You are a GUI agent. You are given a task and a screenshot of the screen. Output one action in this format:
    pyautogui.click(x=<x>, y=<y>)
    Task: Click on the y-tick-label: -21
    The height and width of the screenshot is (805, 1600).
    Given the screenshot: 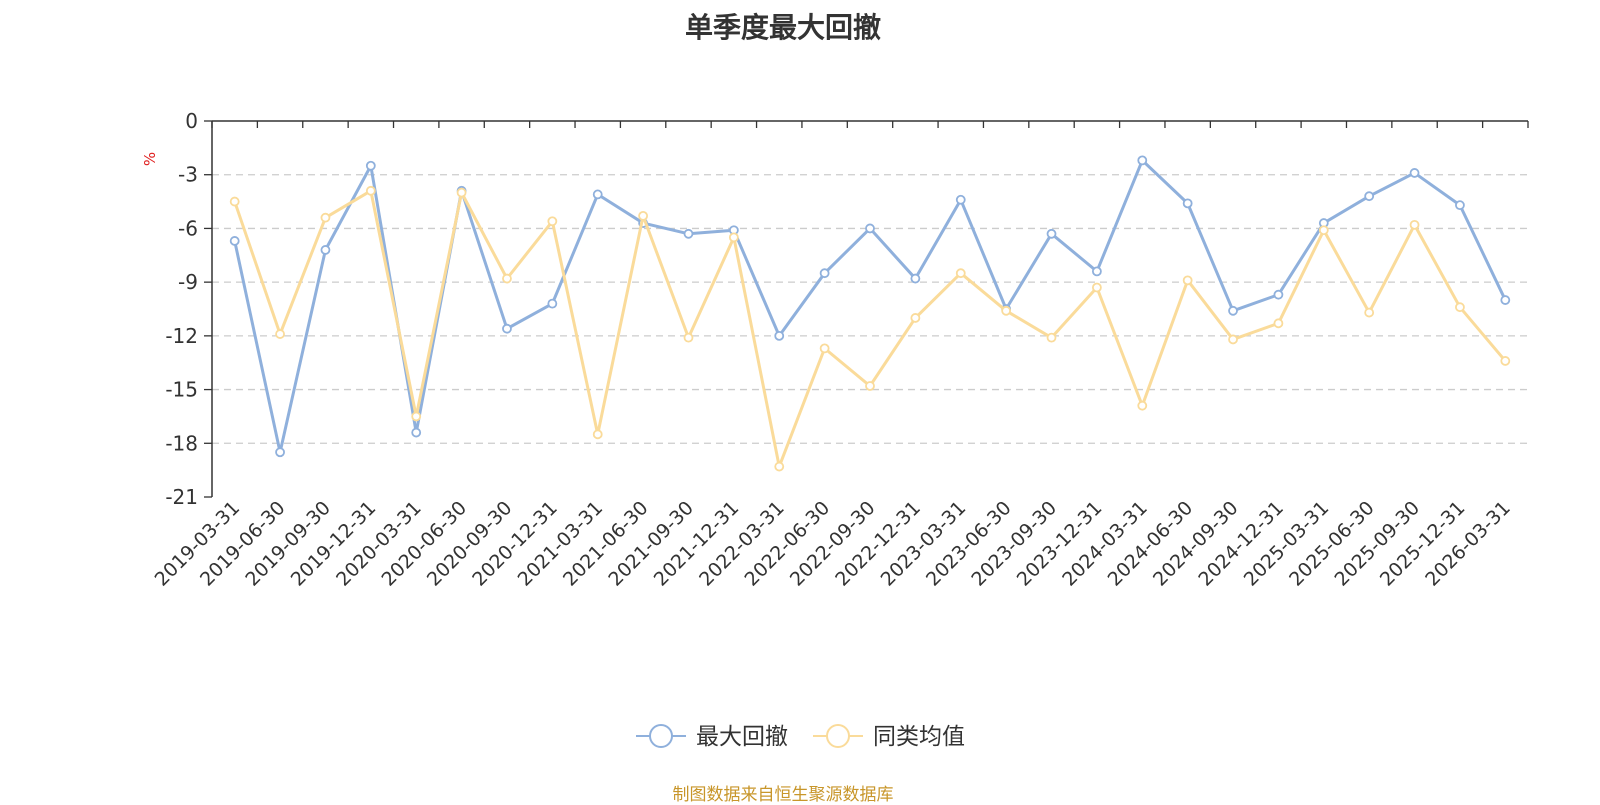 What is the action you would take?
    pyautogui.click(x=181, y=497)
    